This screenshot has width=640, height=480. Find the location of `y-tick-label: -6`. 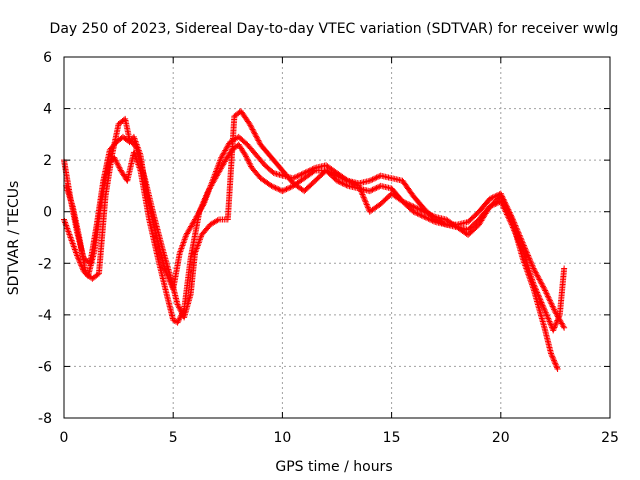

y-tick-label: -6 is located at coordinates (45, 367).